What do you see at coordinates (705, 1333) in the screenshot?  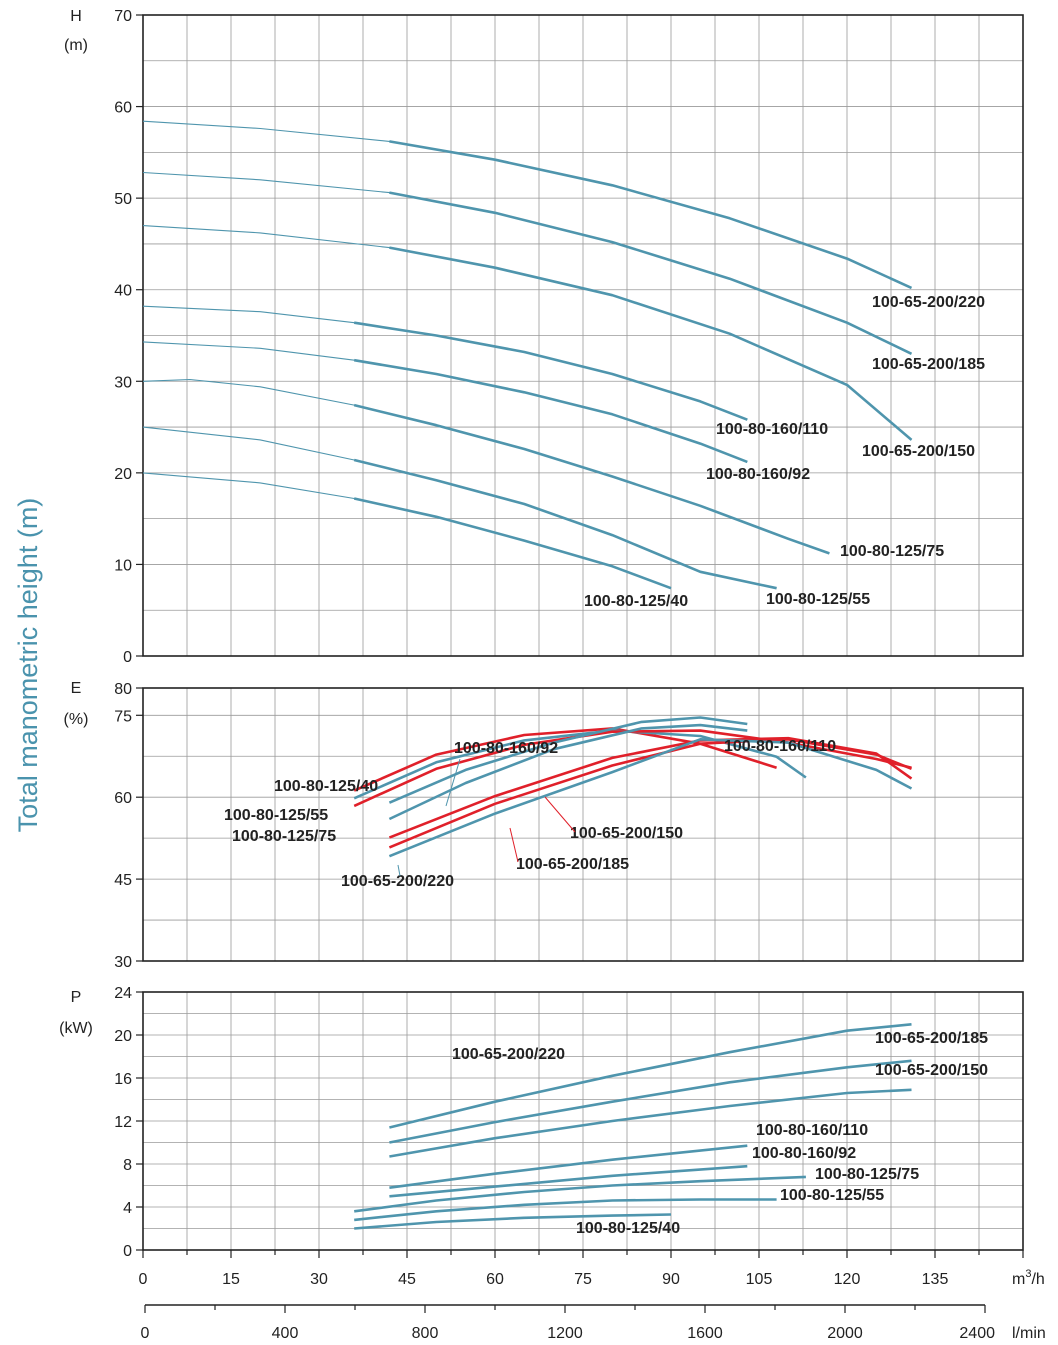 I see `x-tick-label: 1600` at bounding box center [705, 1333].